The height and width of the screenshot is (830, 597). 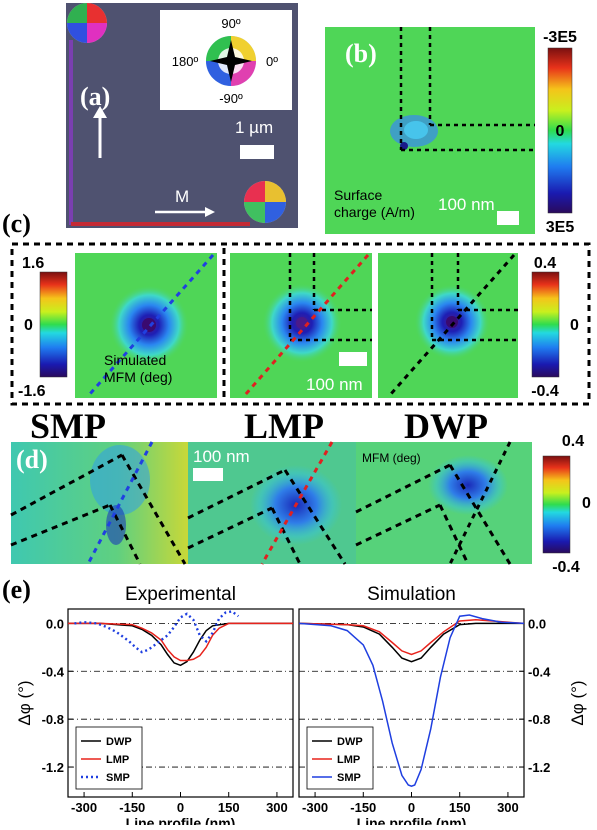 I want to click on panel-c-colorbar-right-top: 0.4, so click(x=545, y=263).